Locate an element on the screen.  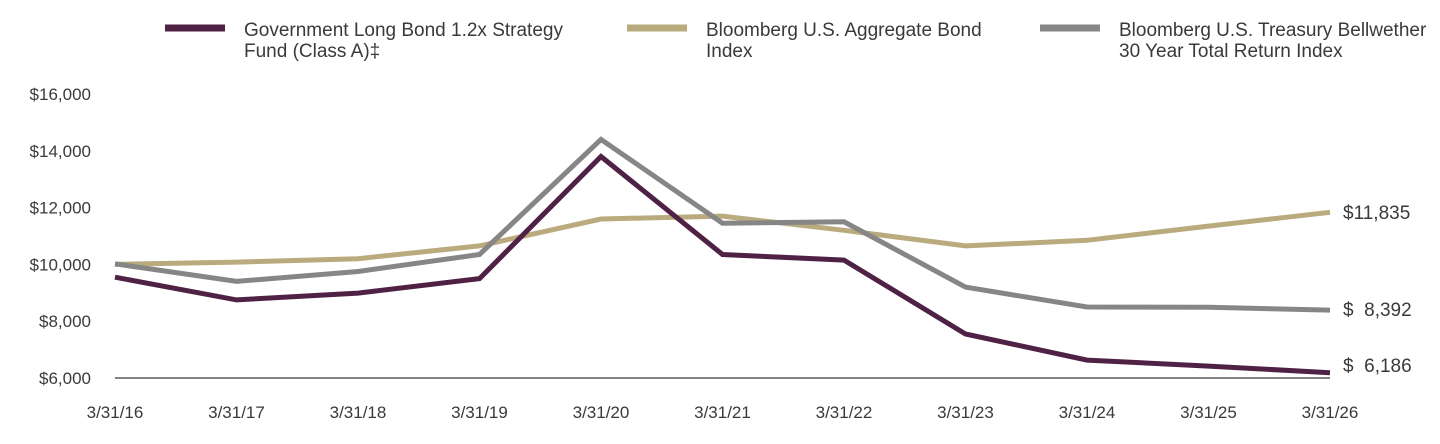
x-tick-label: 3/31/21 is located at coordinates (722, 412).